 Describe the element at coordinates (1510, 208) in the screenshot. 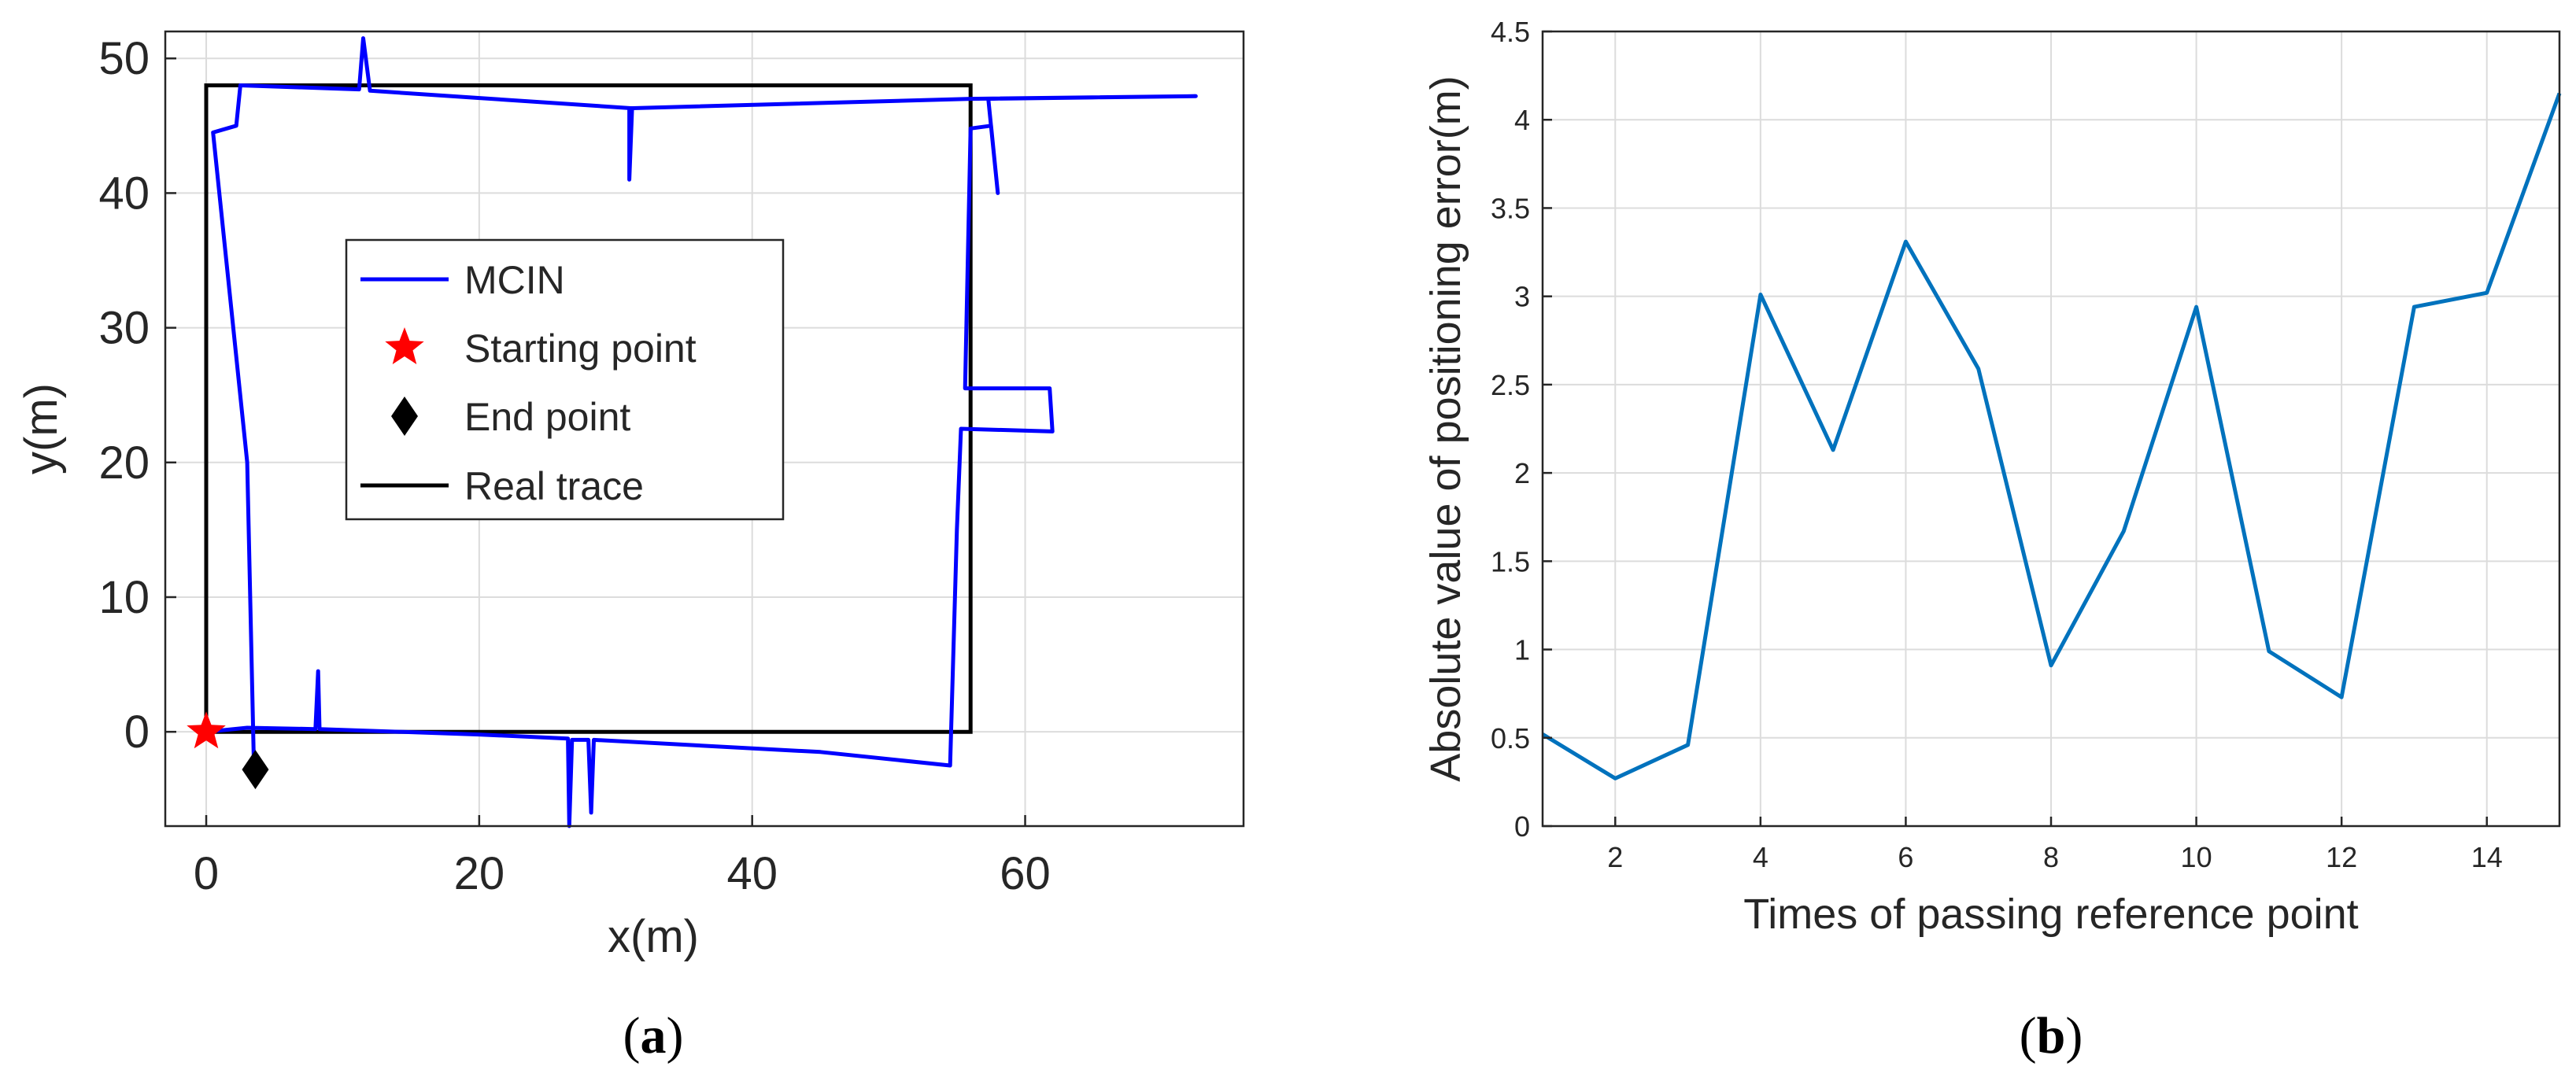

I see `panel-b-y-tick-label: 3.5` at that location.